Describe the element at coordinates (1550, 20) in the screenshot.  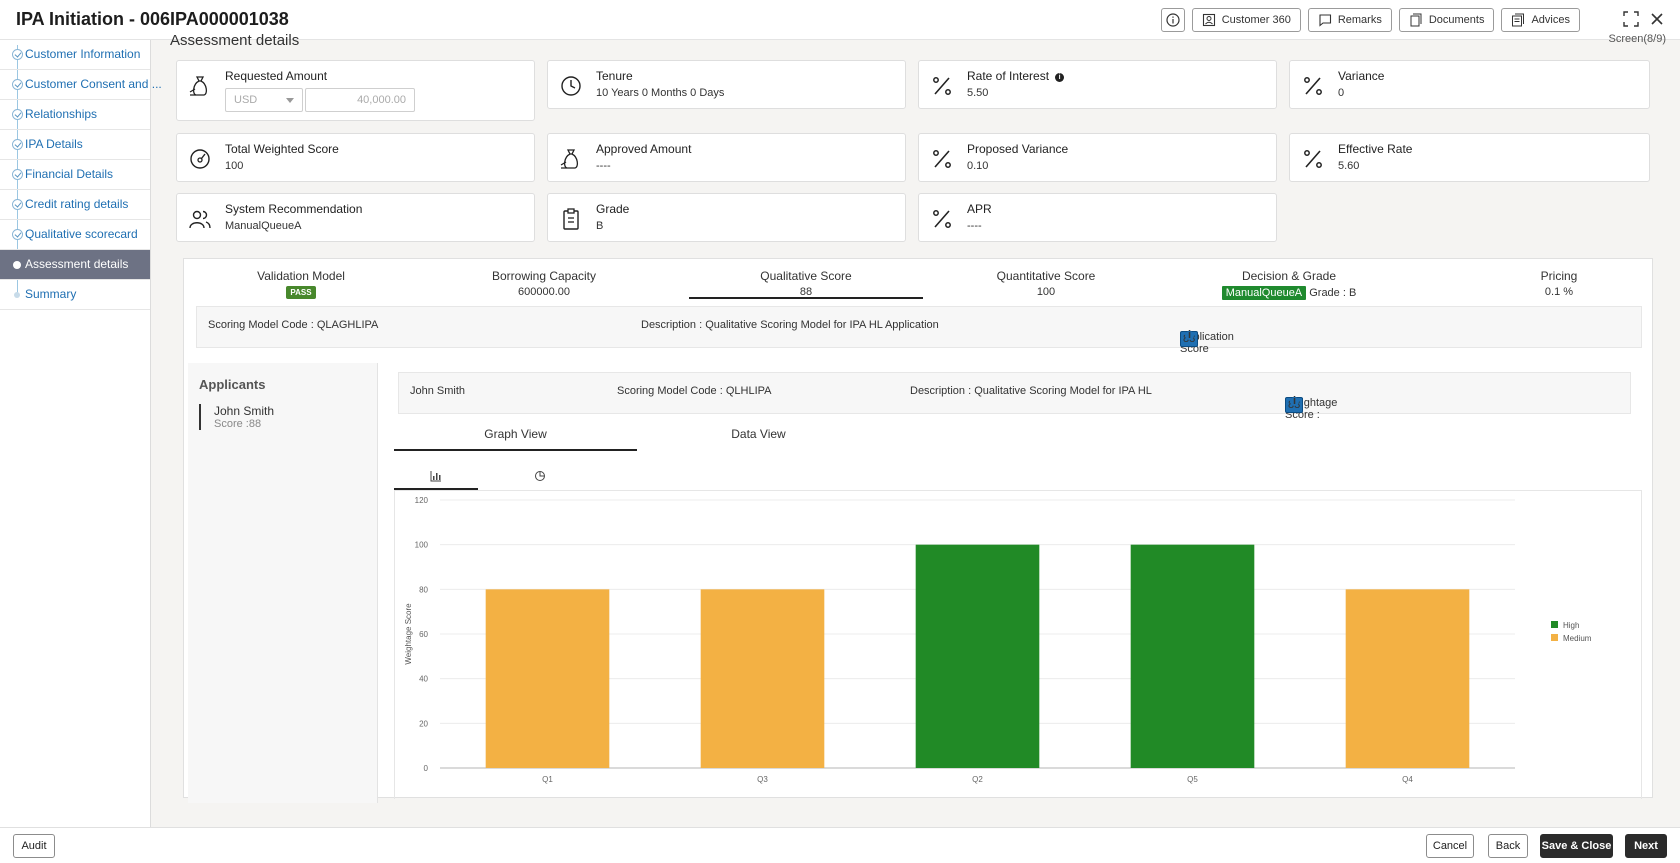
I see `advices-label: Advices` at that location.